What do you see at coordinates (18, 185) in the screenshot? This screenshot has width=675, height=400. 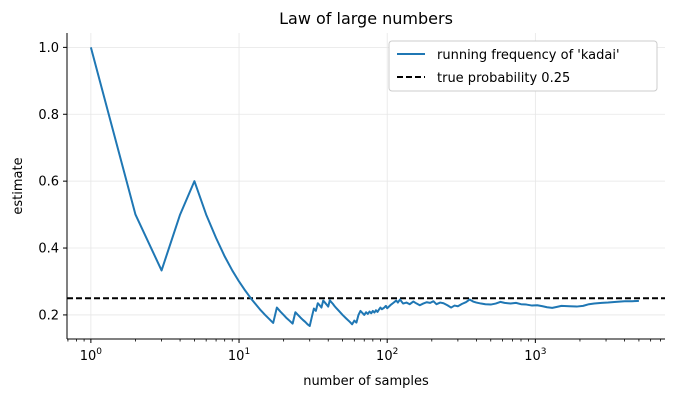 I see `y-axis-label: estimate` at bounding box center [18, 185].